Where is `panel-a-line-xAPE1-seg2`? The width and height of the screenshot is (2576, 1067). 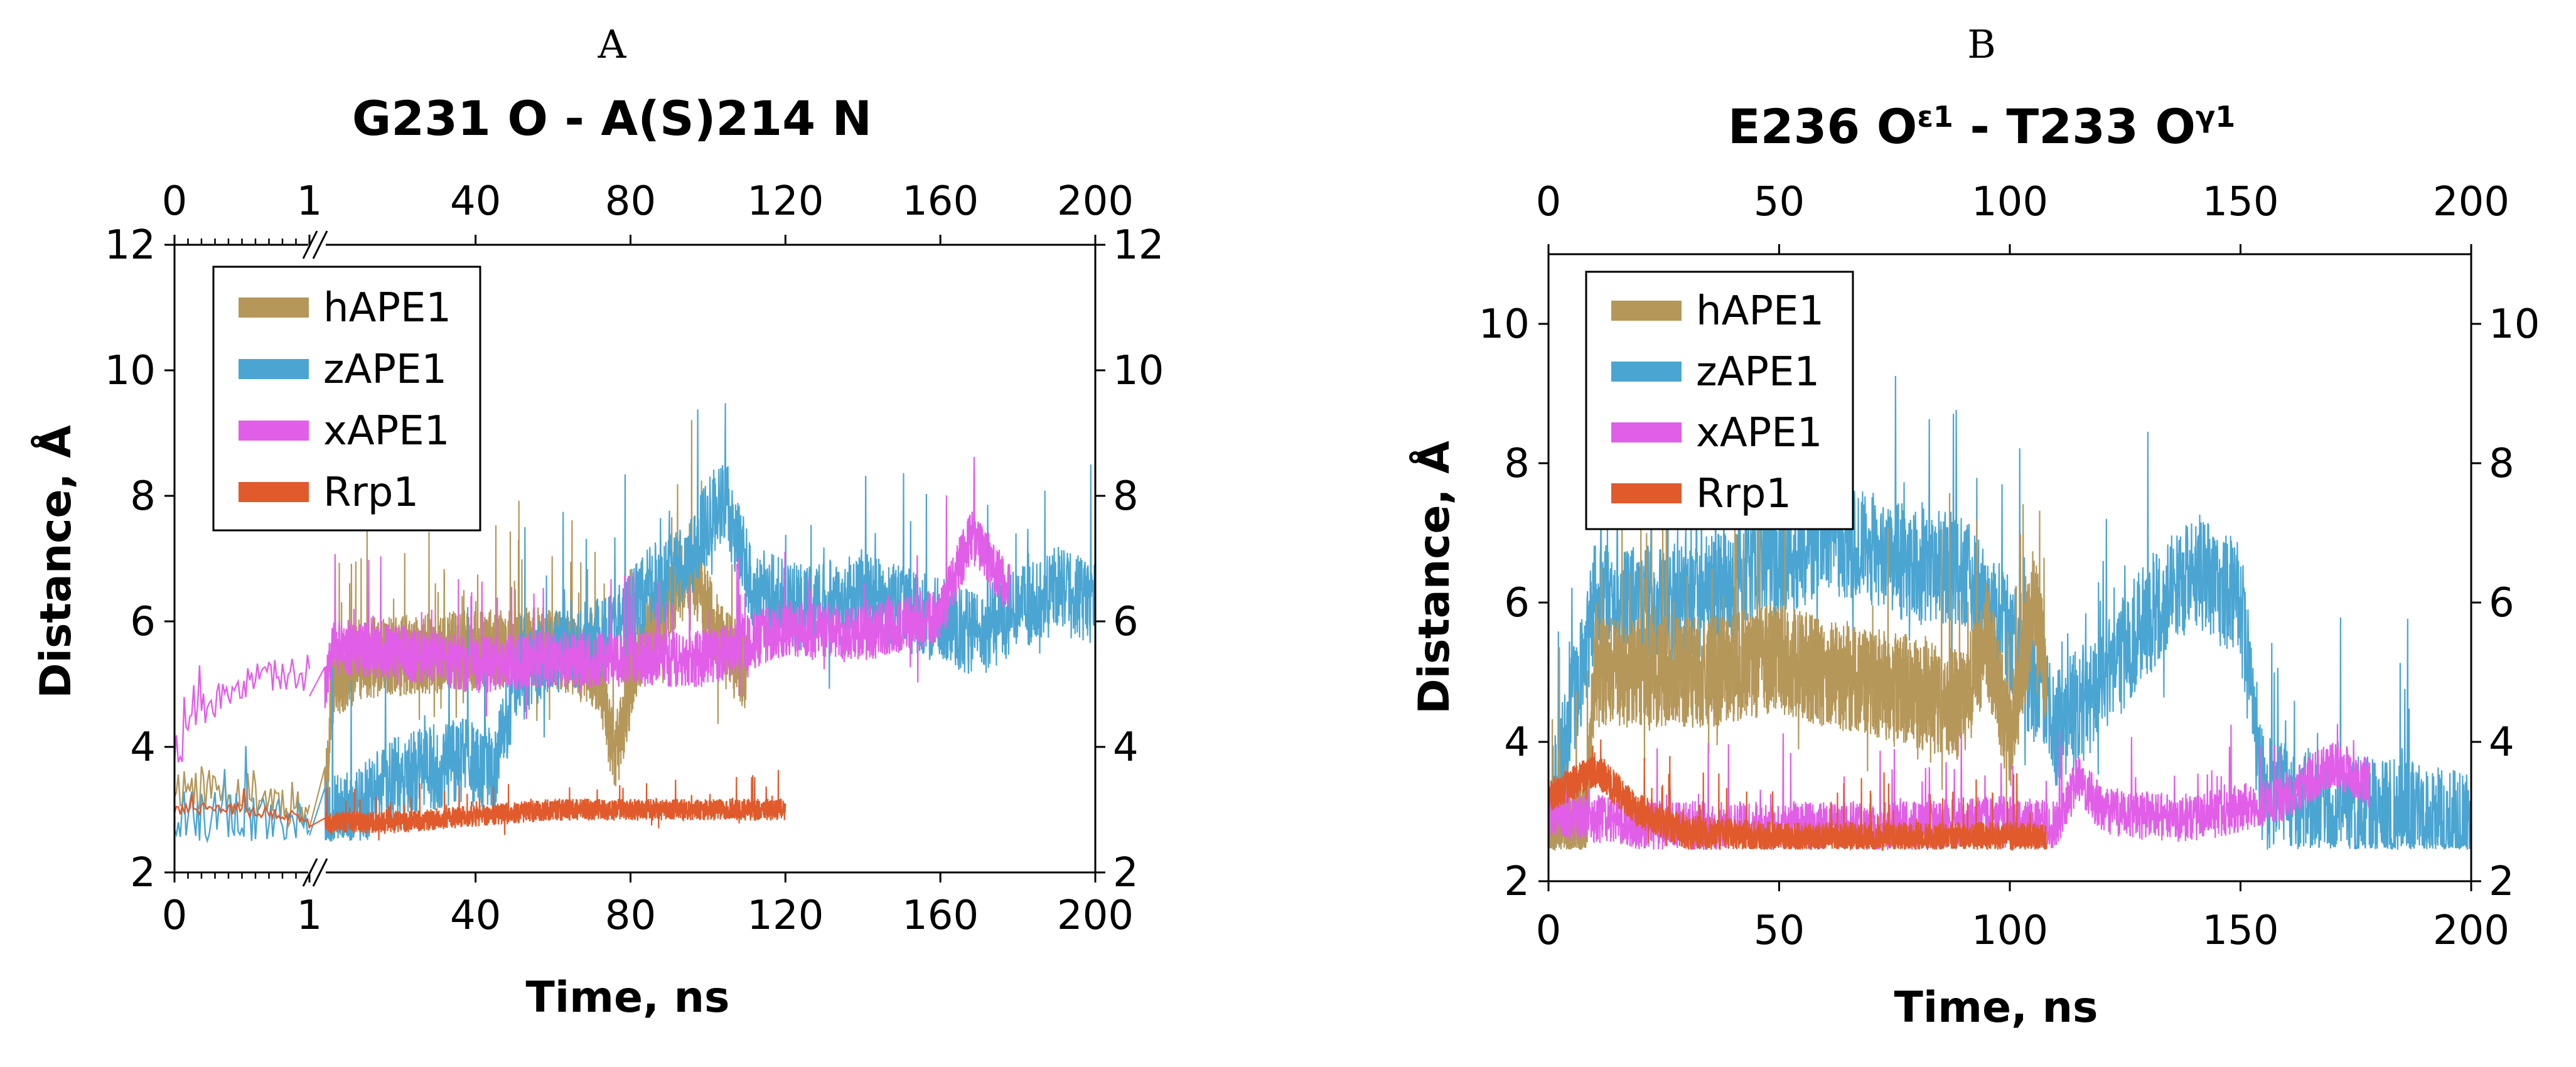
panel-a-line-xAPE1-seg2 is located at coordinates (660, 587).